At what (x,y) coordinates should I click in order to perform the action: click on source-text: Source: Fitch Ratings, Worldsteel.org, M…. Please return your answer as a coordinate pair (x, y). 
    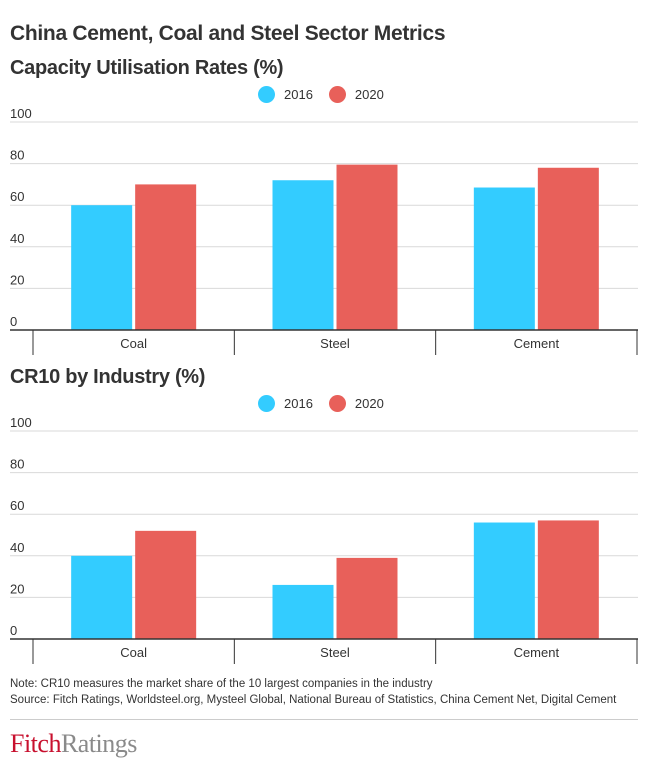
    Looking at the image, I should click on (313, 700).